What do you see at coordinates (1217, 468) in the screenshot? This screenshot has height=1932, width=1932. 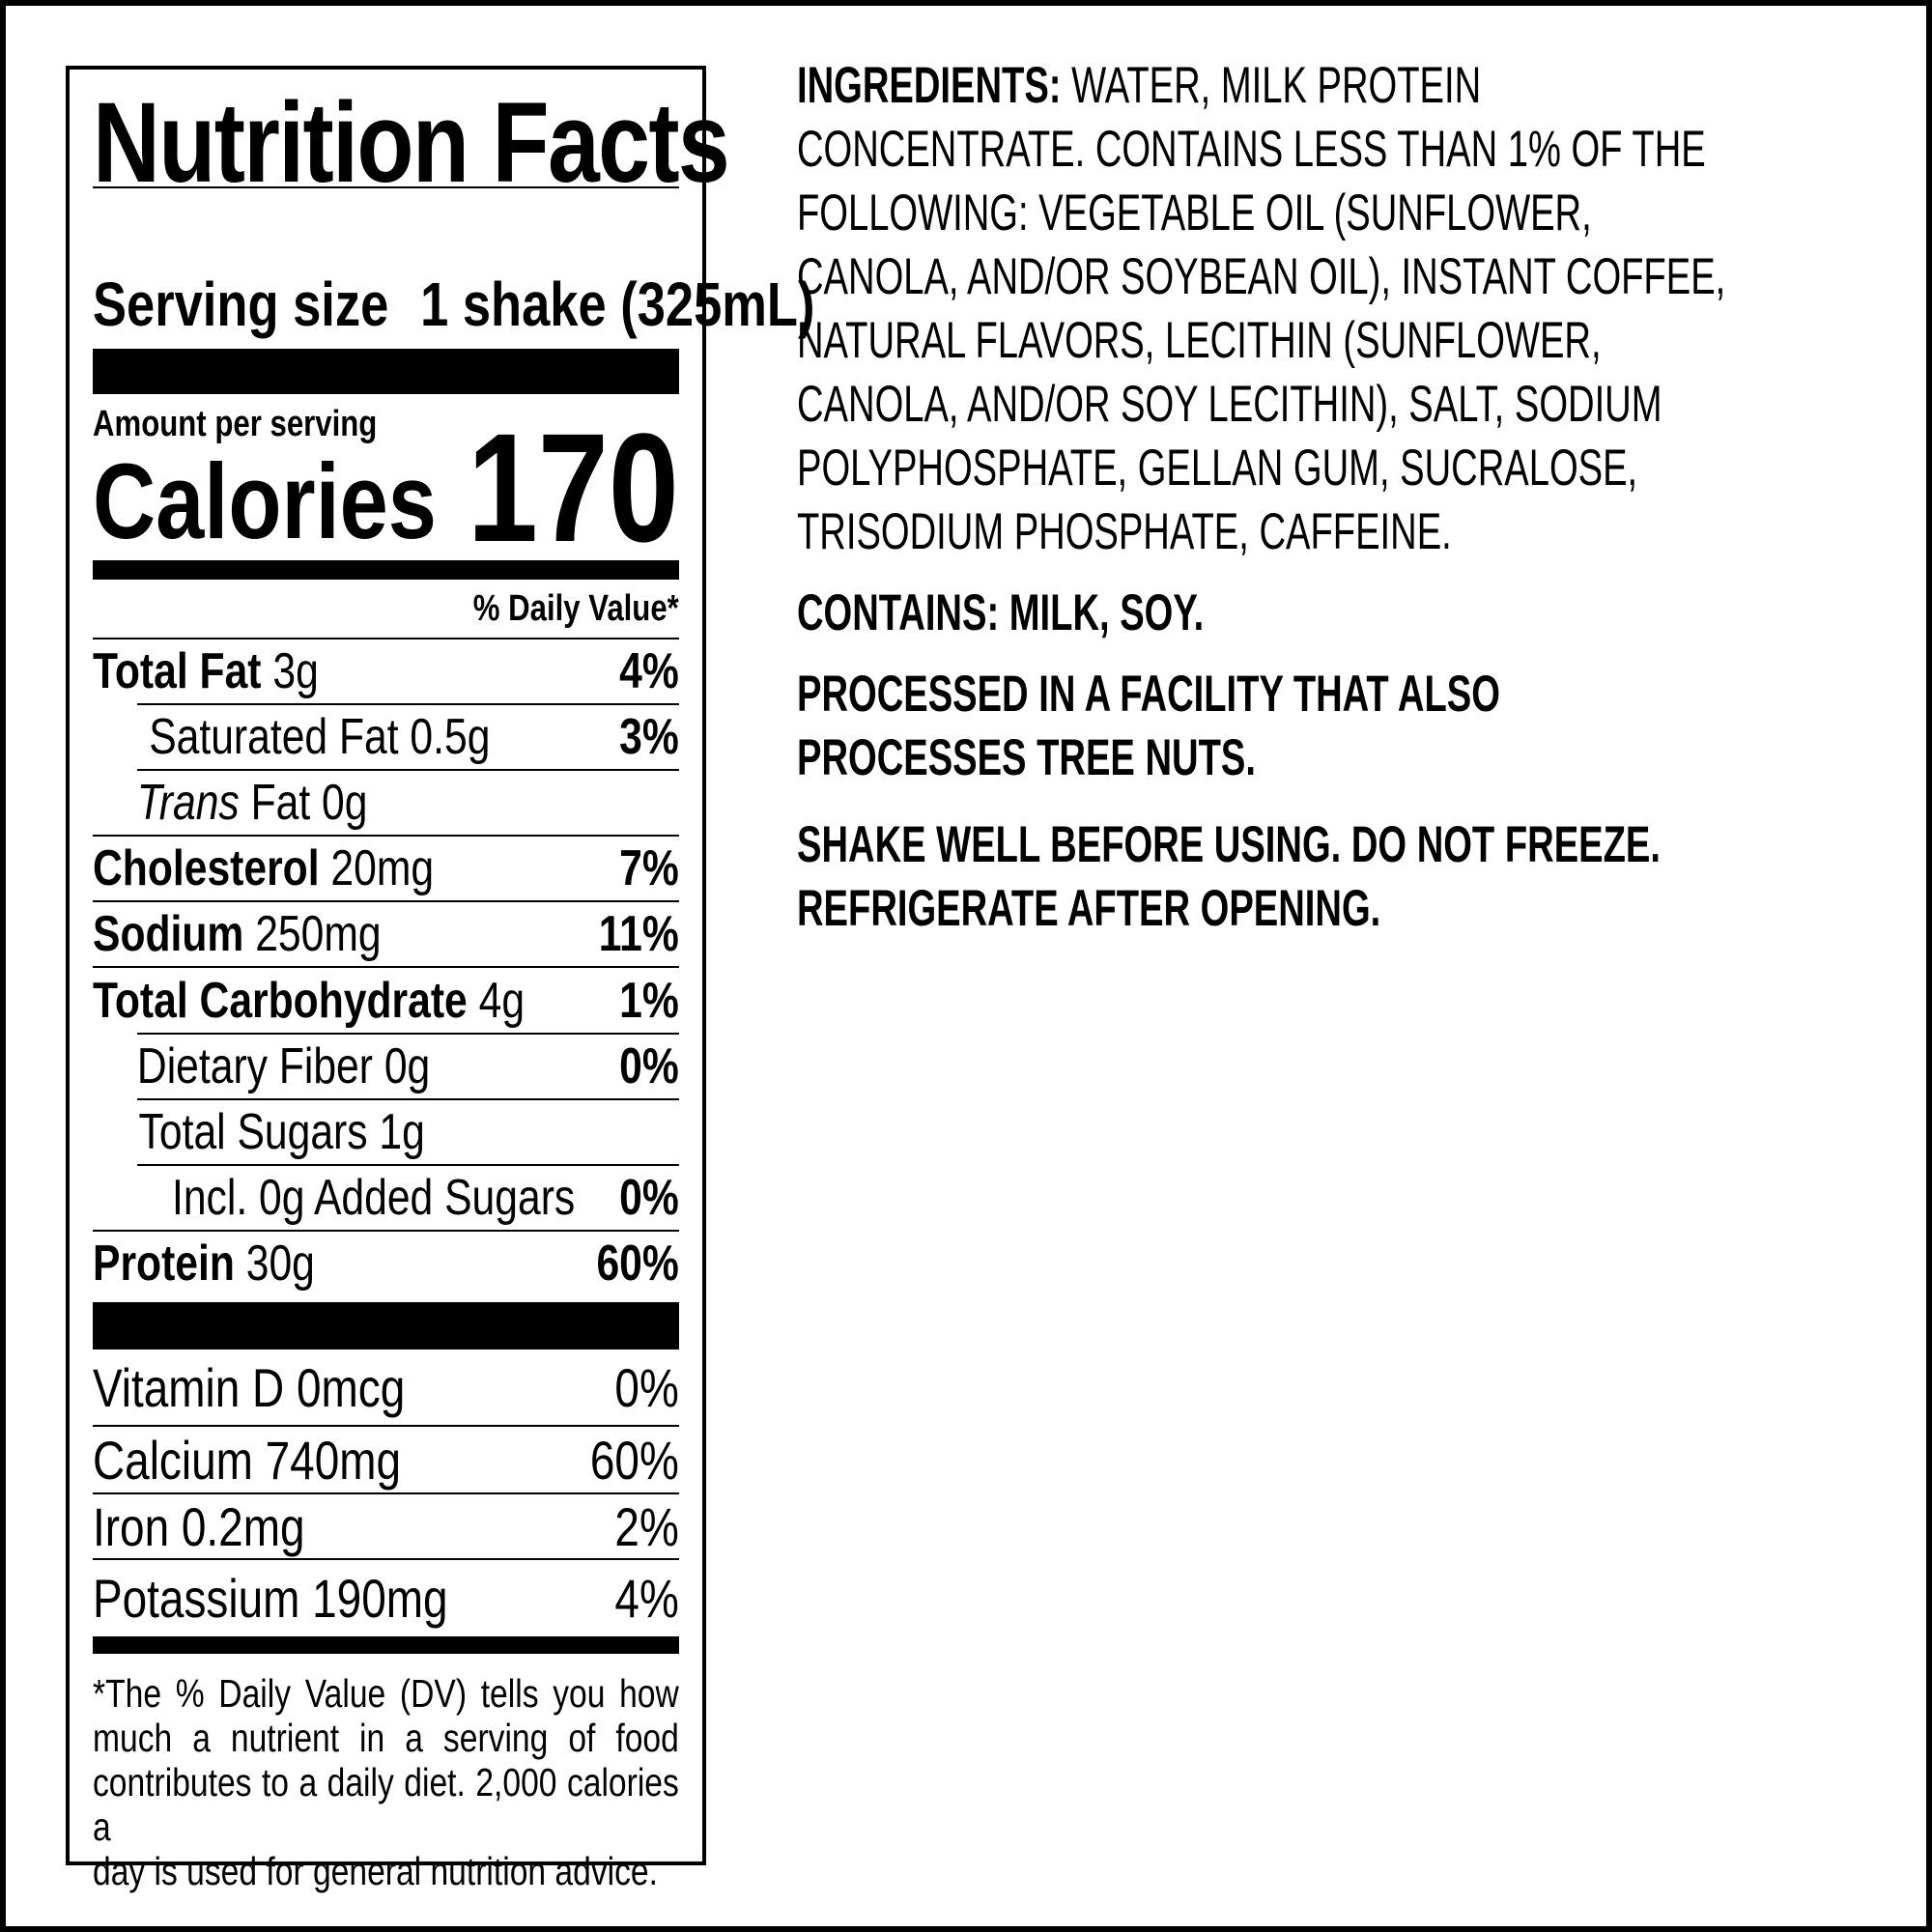 I see `ingredients-line: POLYPHOSPHATE, GELLAN GUM, SUCRALOSE,` at bounding box center [1217, 468].